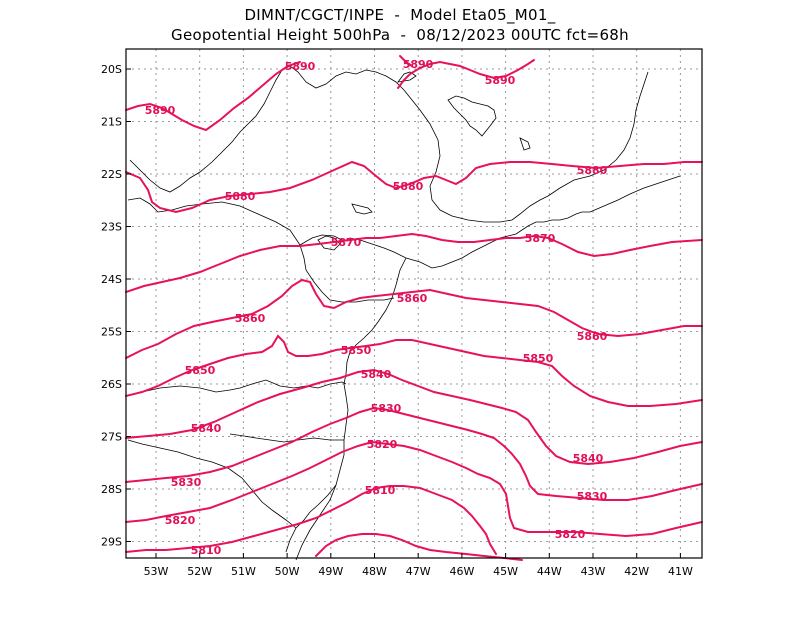 The height and width of the screenshot is (618, 800). I want to click on y-axis-ticks: 20S 21S 22S 23S 24S 25S 26S 27S 28S 29S, so click(116, 306).